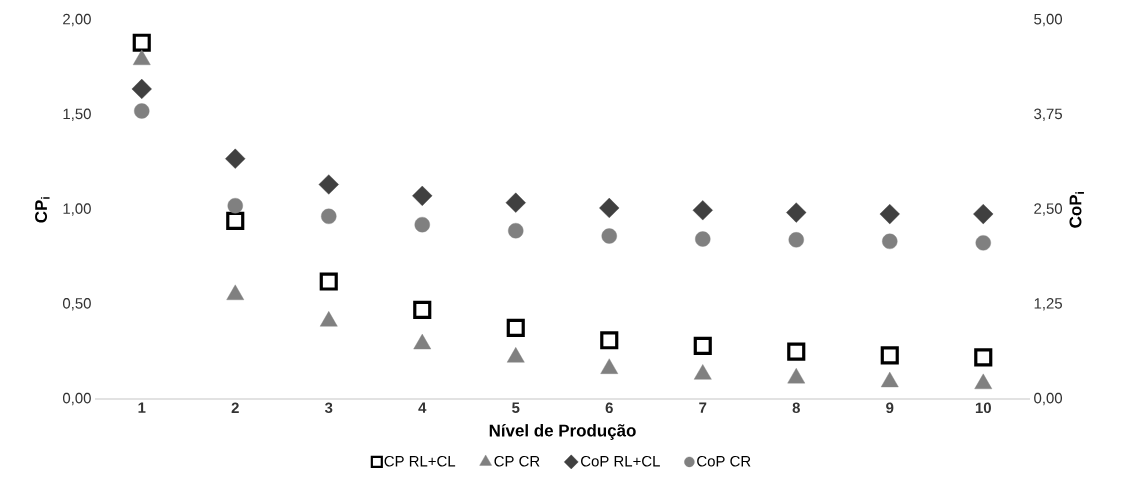  I want to click on y2-tick-label: 0,00, so click(1048, 399).